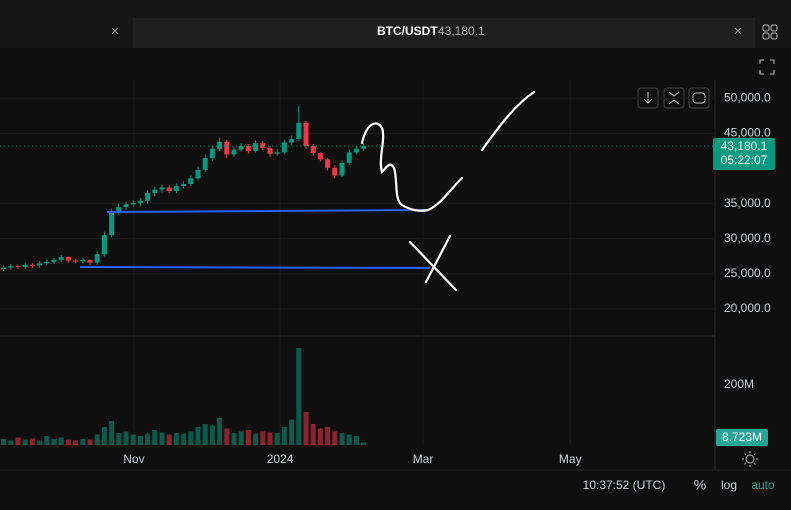 This screenshot has height=510, width=791. I want to click on volume-label-box, so click(742, 437).